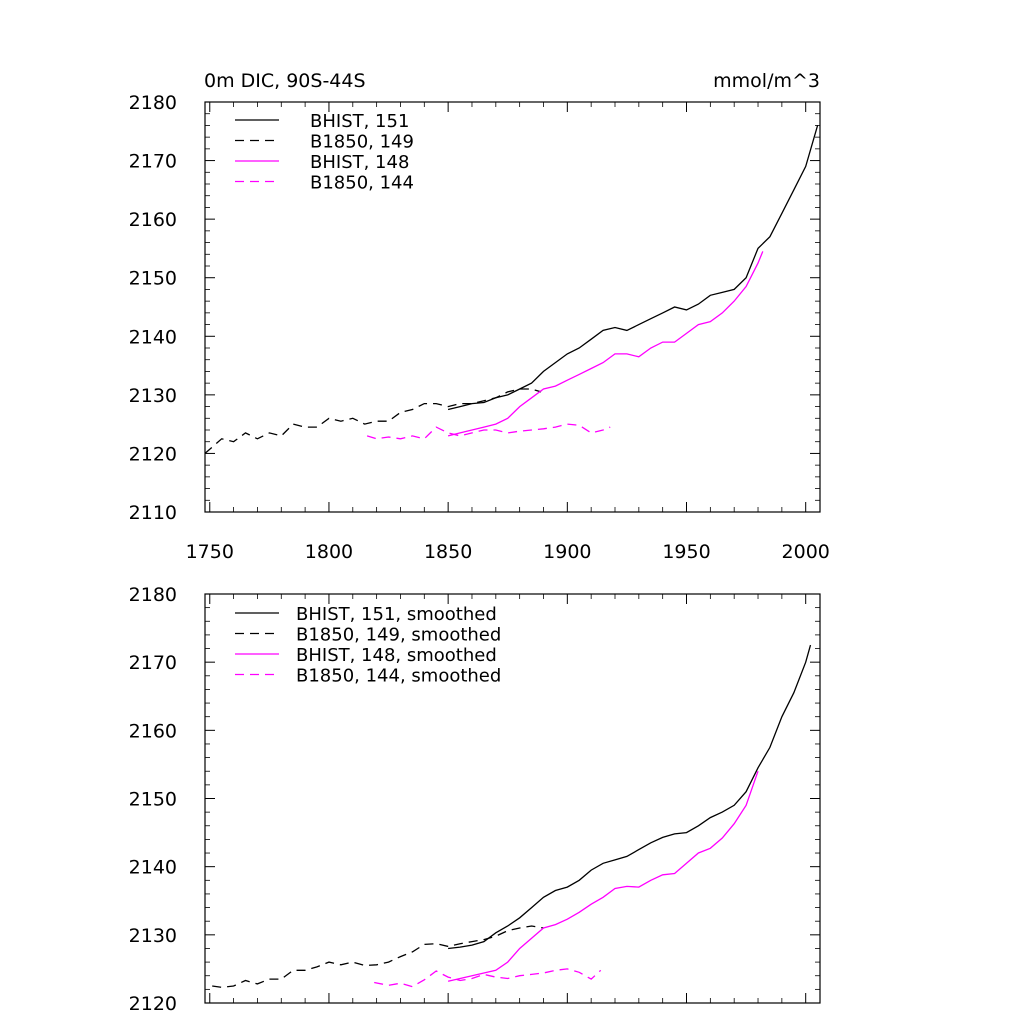 The image size is (1024, 1024). I want to click on chart-units-label: mmol/m^3, so click(766, 81).